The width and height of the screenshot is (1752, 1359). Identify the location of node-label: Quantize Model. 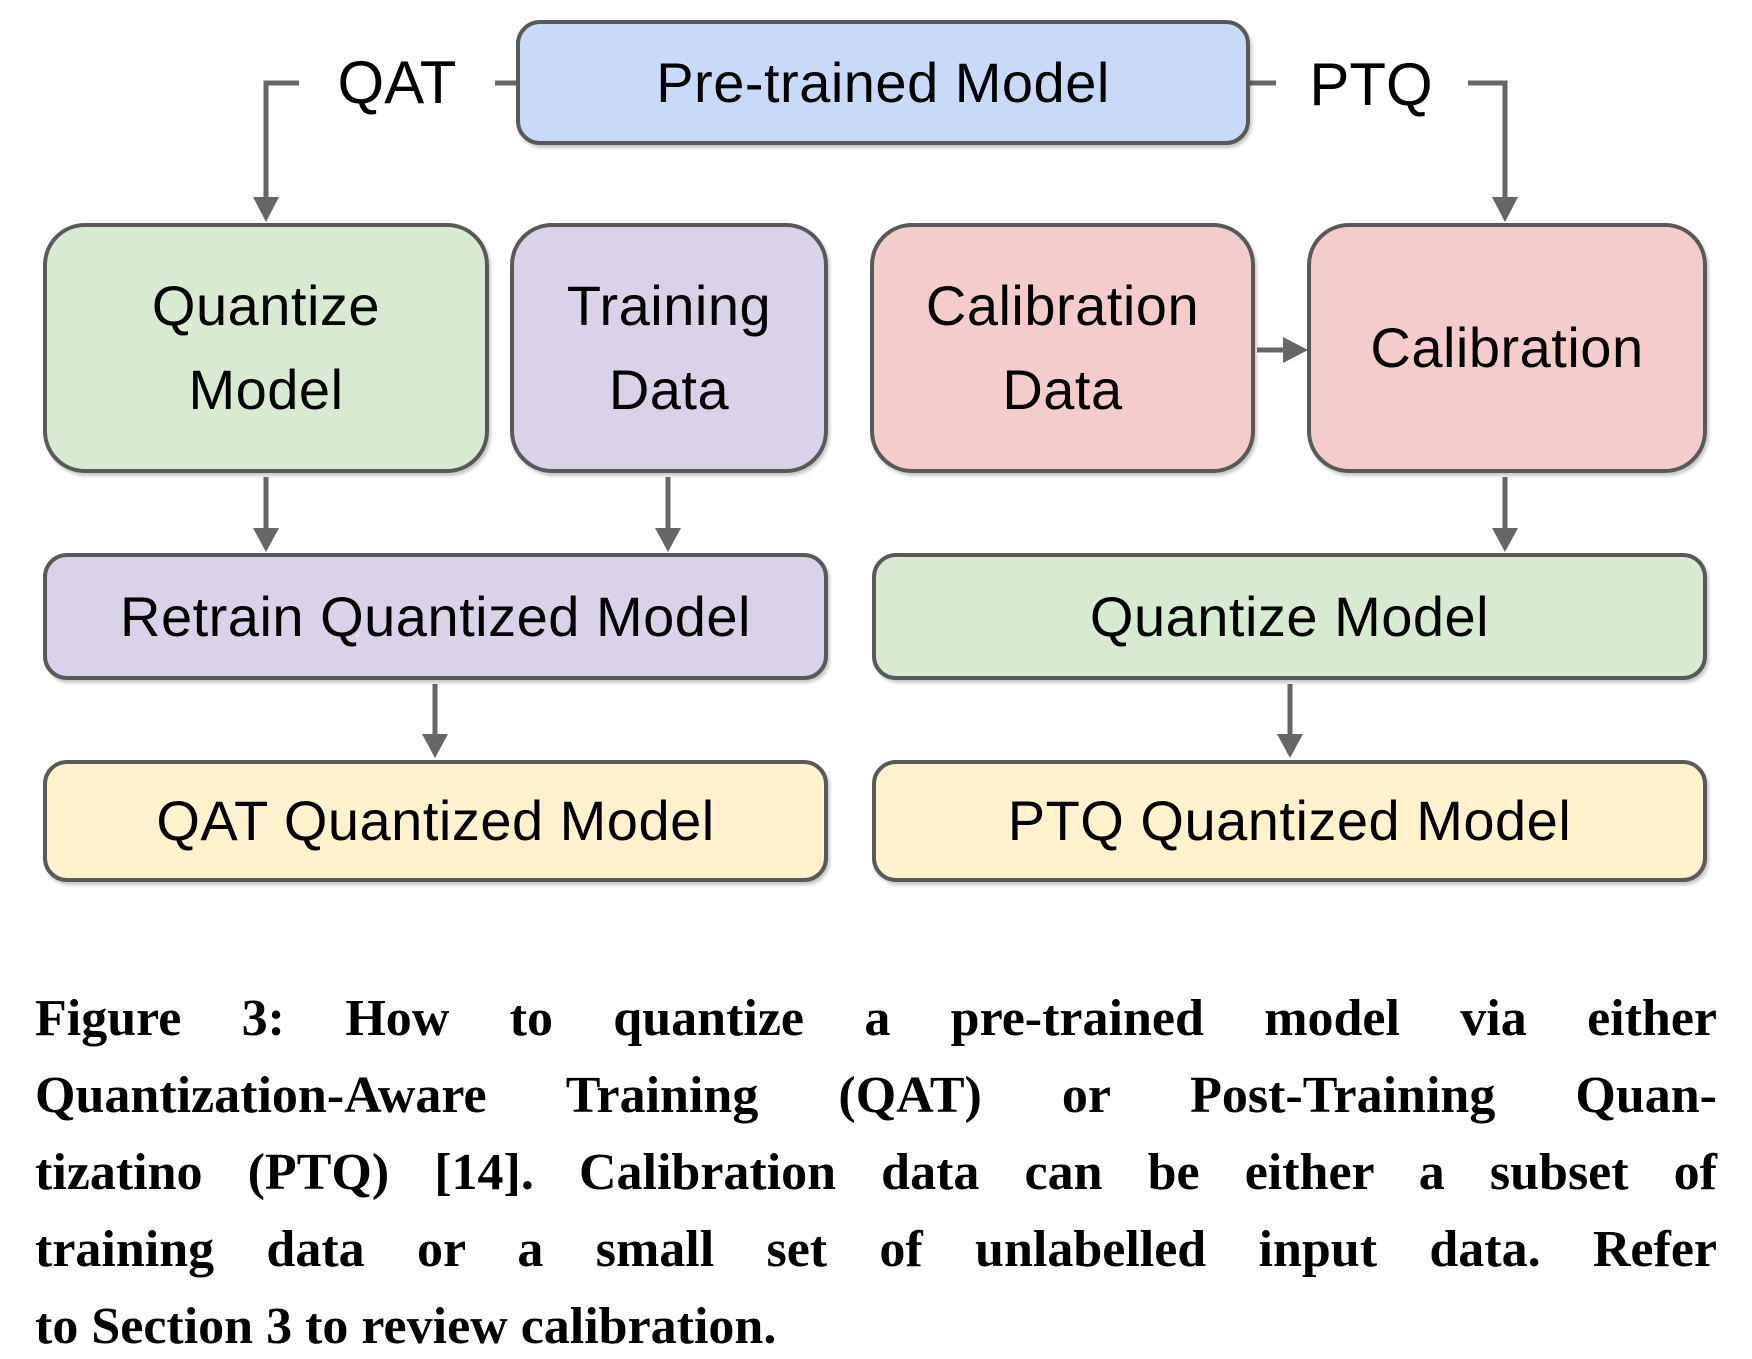
(1289, 616).